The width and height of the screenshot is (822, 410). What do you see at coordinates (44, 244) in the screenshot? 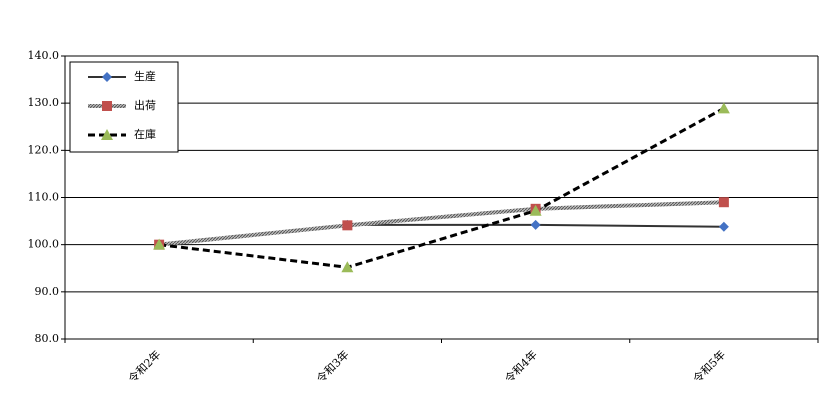
I see `y-tick-label: 100.0` at bounding box center [44, 244].